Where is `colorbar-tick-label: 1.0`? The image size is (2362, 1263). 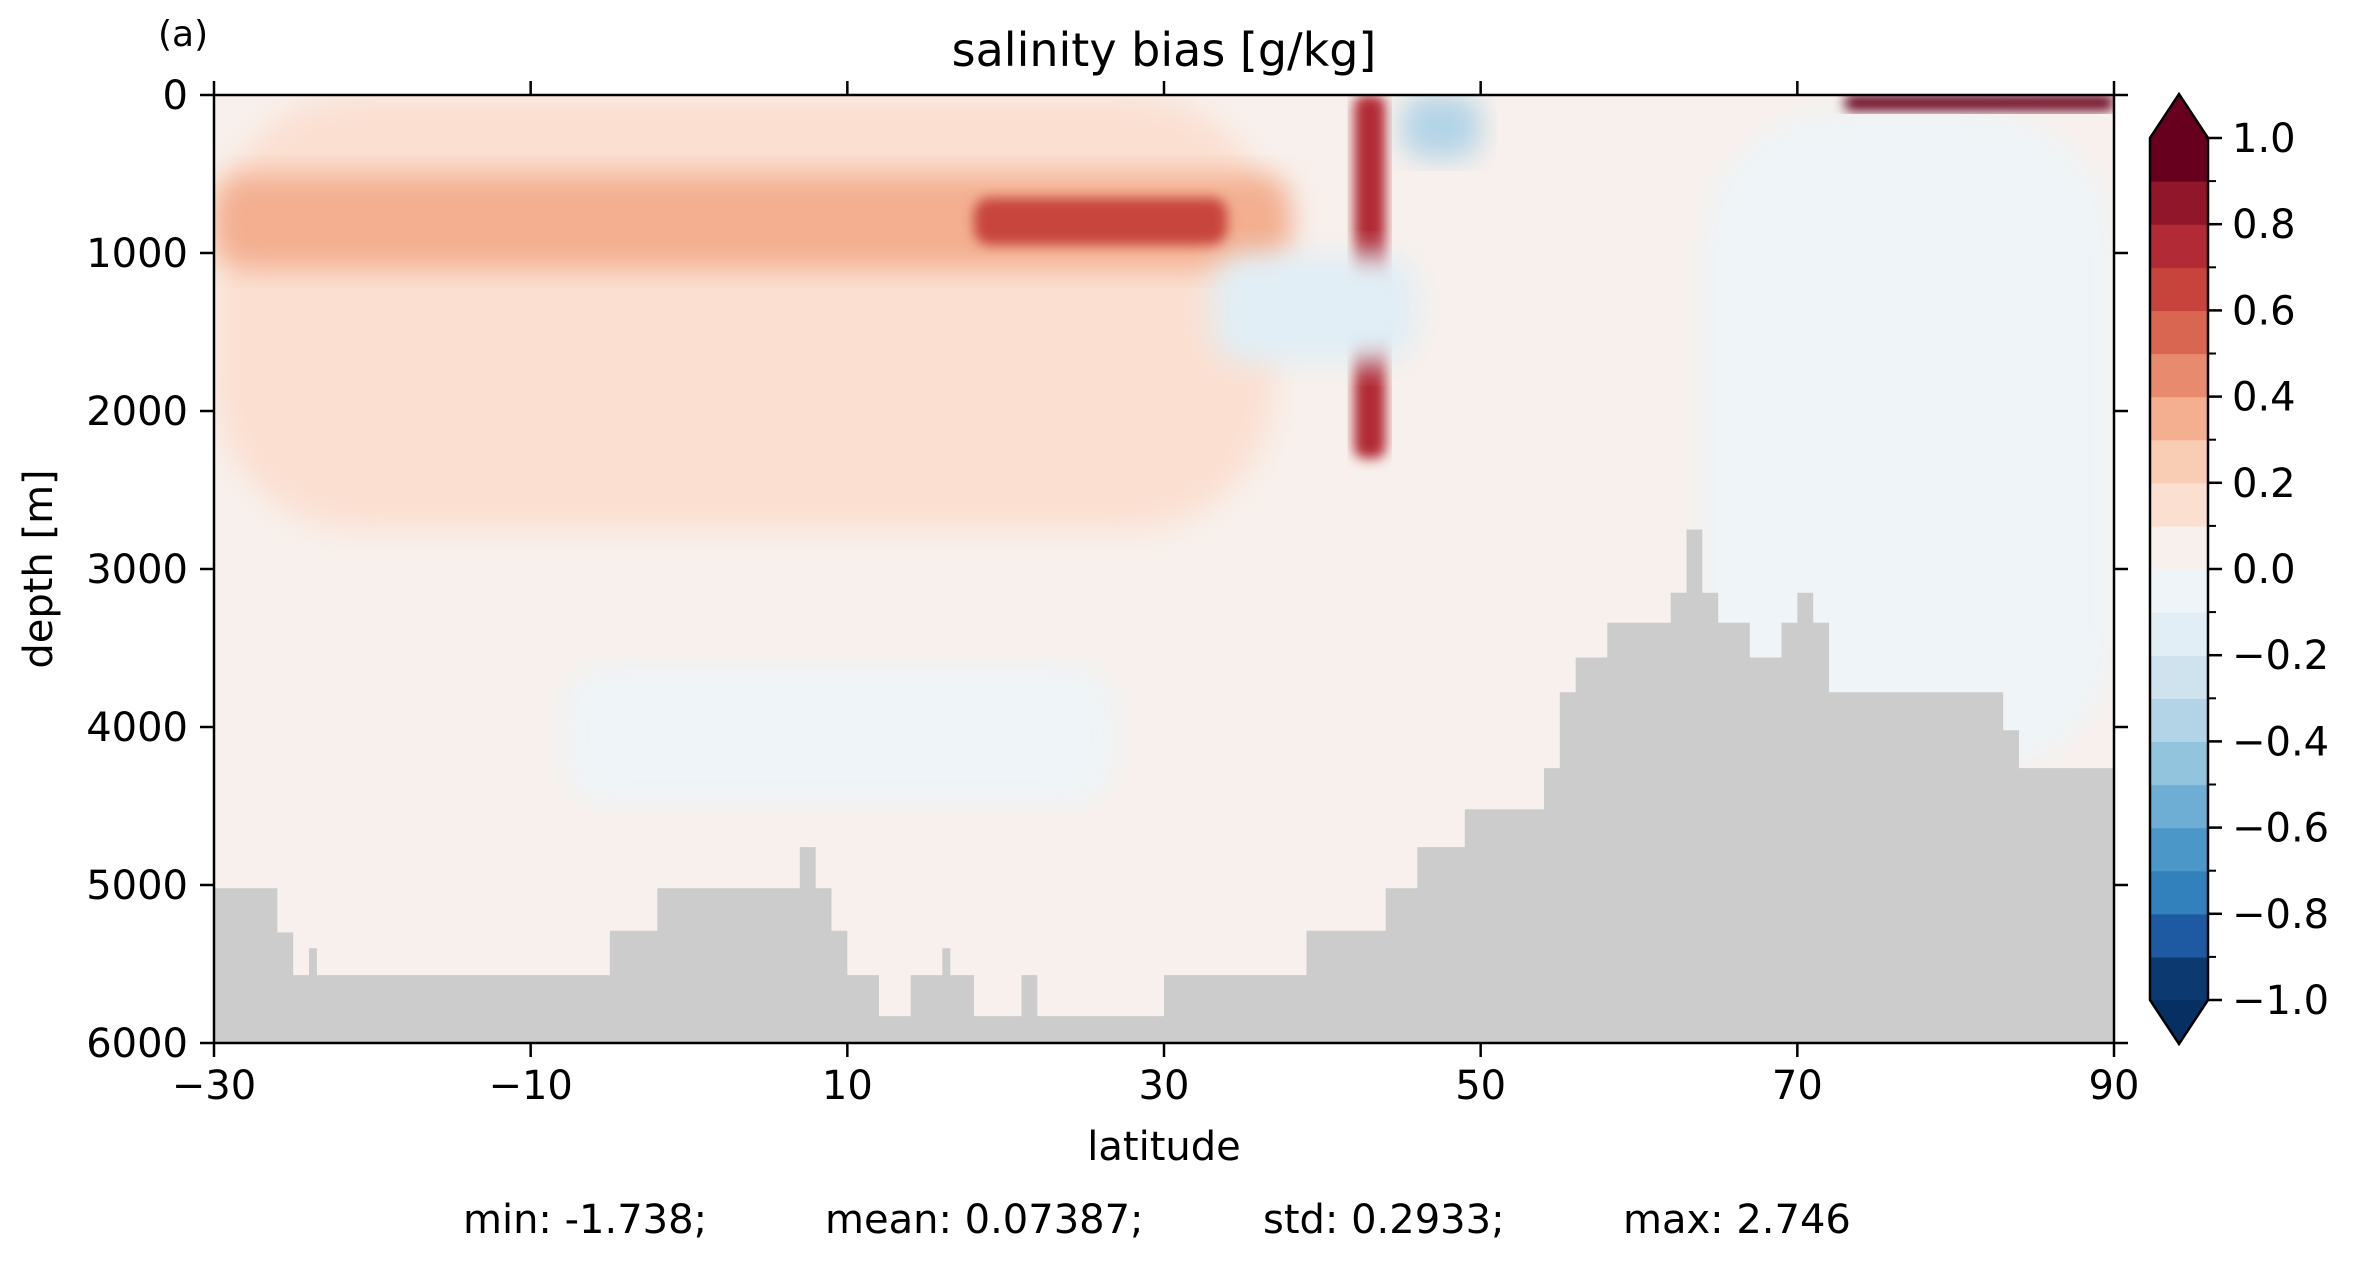
colorbar-tick-label: 1.0 is located at coordinates (2264, 139).